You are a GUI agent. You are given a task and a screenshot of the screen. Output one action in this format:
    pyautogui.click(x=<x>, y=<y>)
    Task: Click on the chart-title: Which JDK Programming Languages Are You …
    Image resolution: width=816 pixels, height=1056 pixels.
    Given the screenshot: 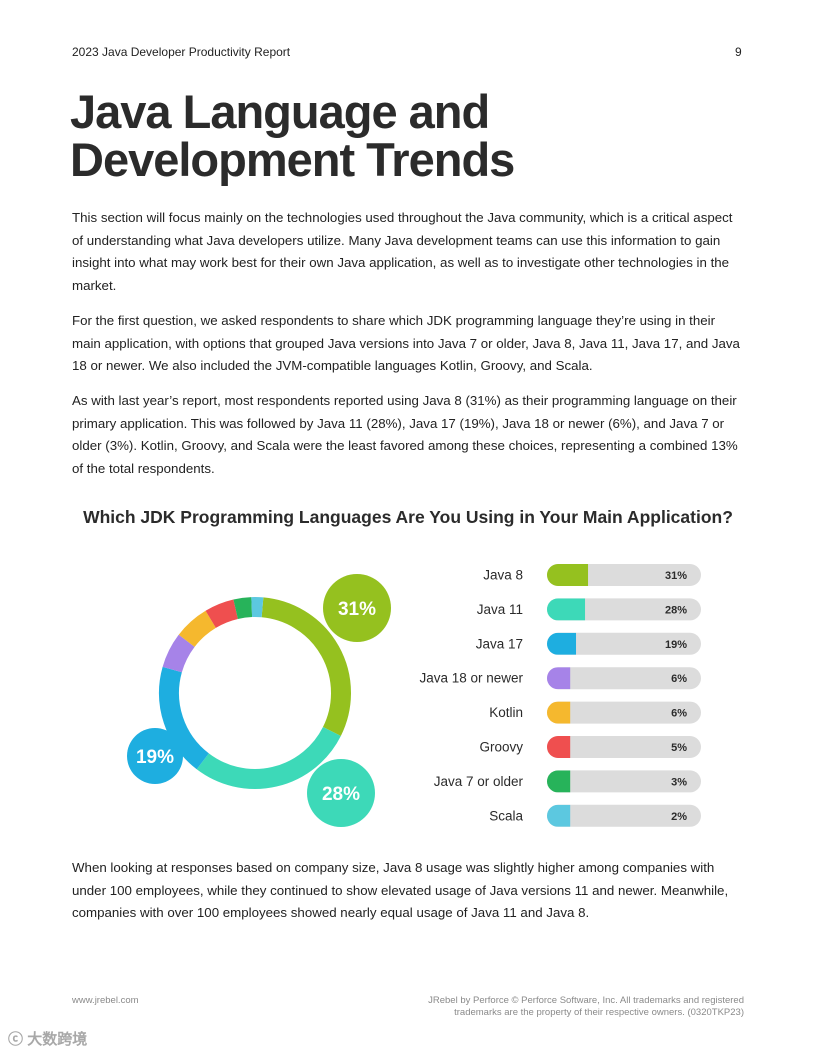 What is the action you would take?
    pyautogui.click(x=408, y=517)
    